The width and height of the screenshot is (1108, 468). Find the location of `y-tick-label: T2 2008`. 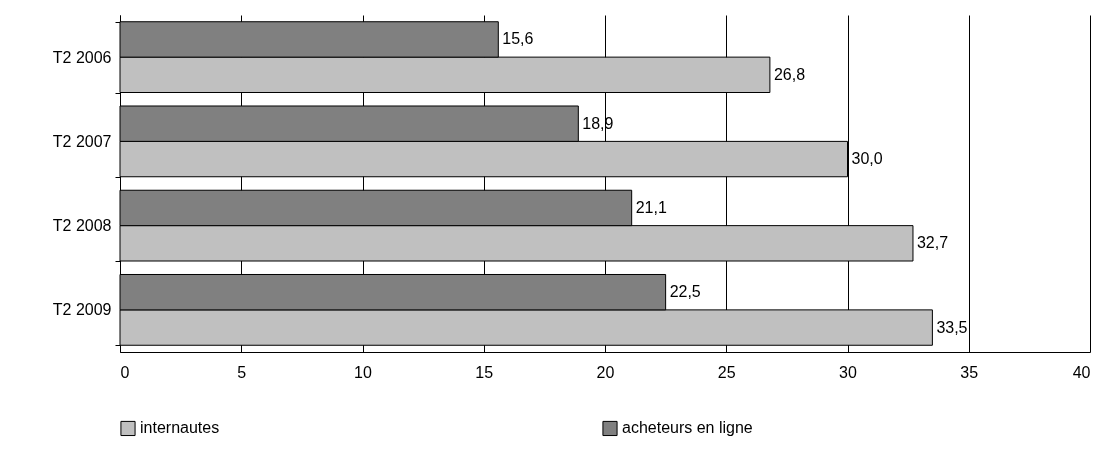

y-tick-label: T2 2008 is located at coordinates (82, 226).